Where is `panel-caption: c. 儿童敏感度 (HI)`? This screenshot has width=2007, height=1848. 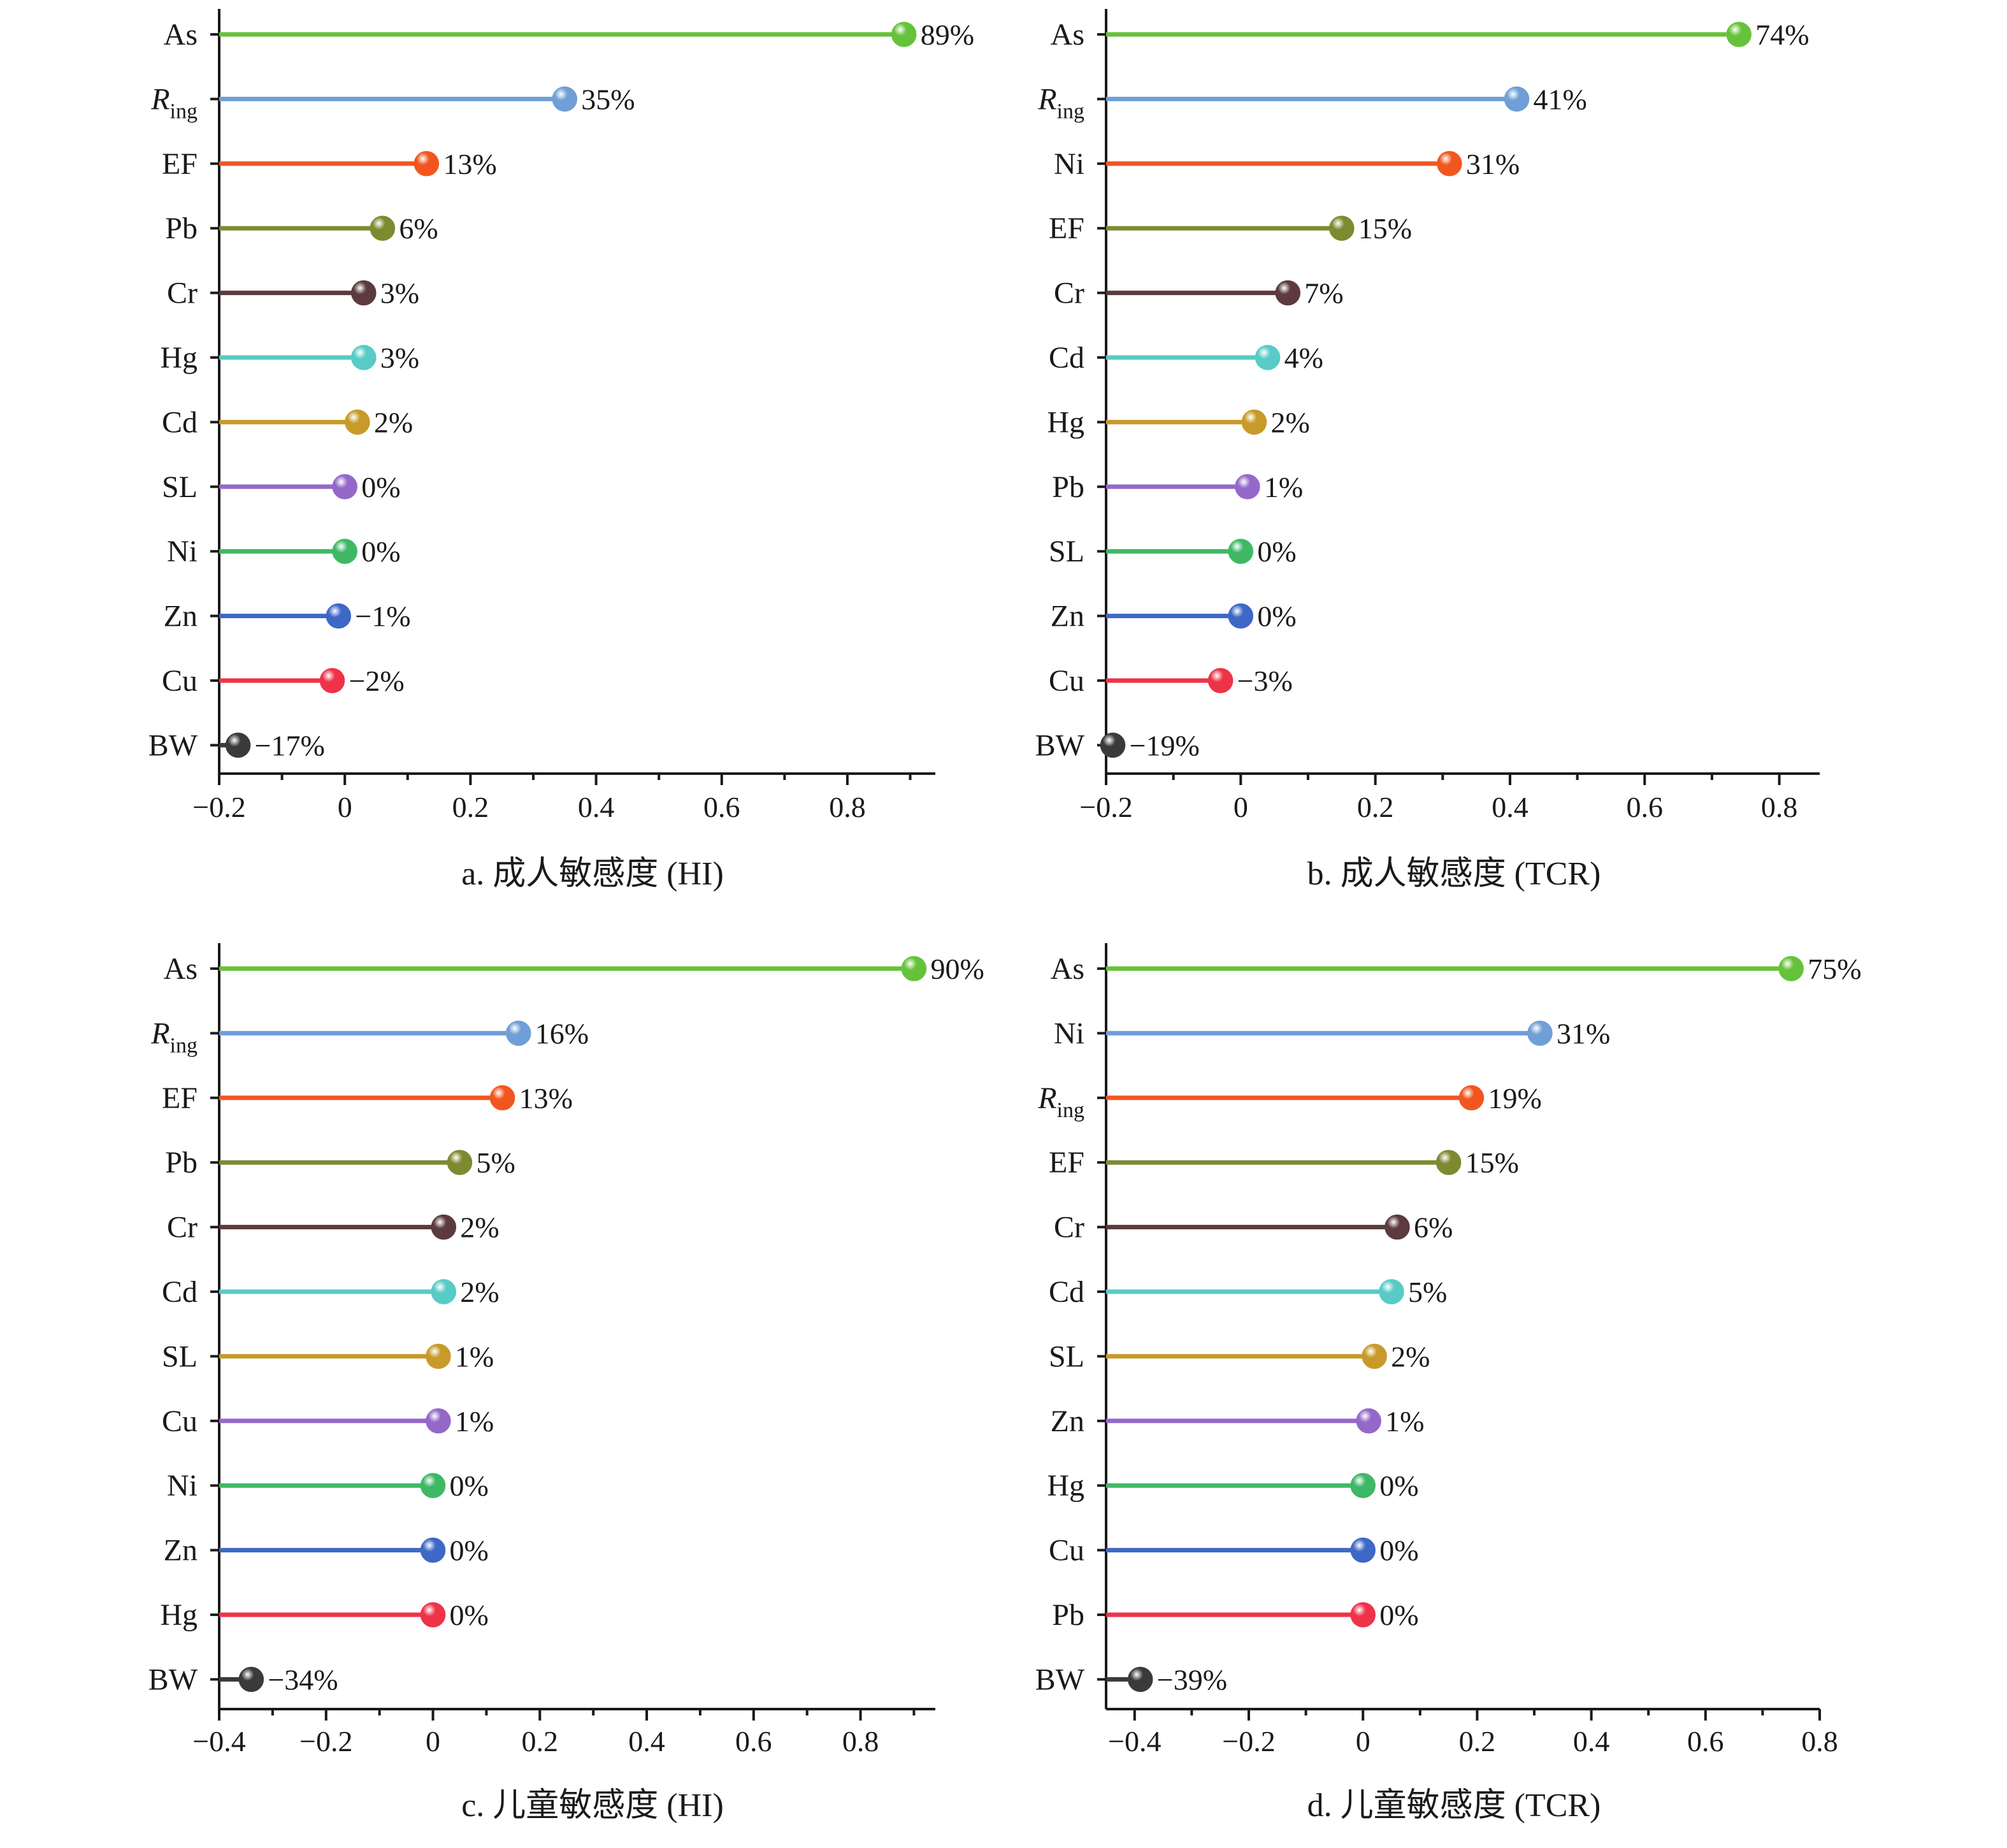
panel-caption: c. 儿童敏感度 (HI) is located at coordinates (592, 1806).